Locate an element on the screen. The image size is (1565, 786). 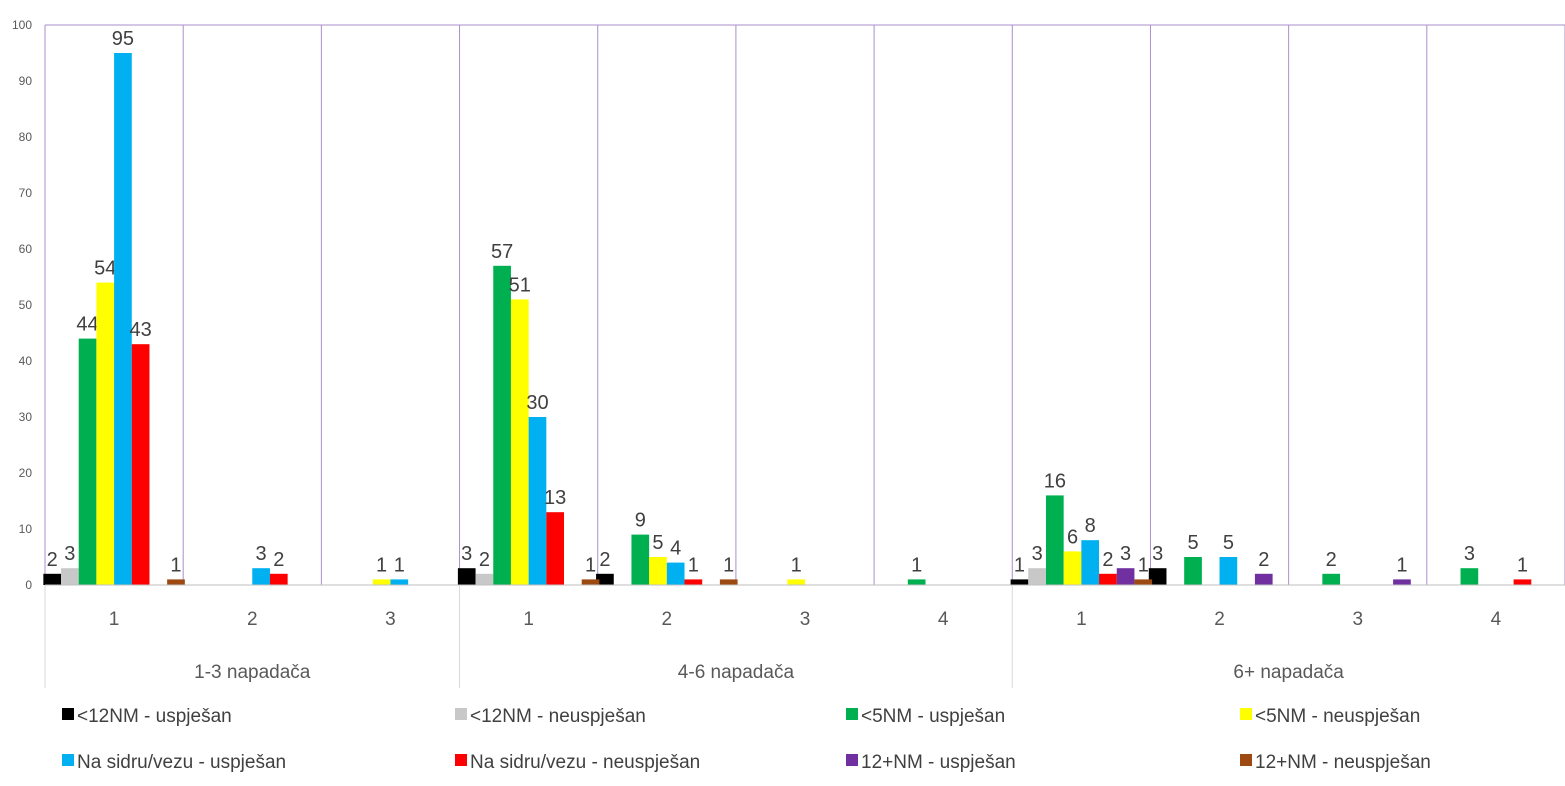
y-tick-label: 30 is located at coordinates (26, 417).